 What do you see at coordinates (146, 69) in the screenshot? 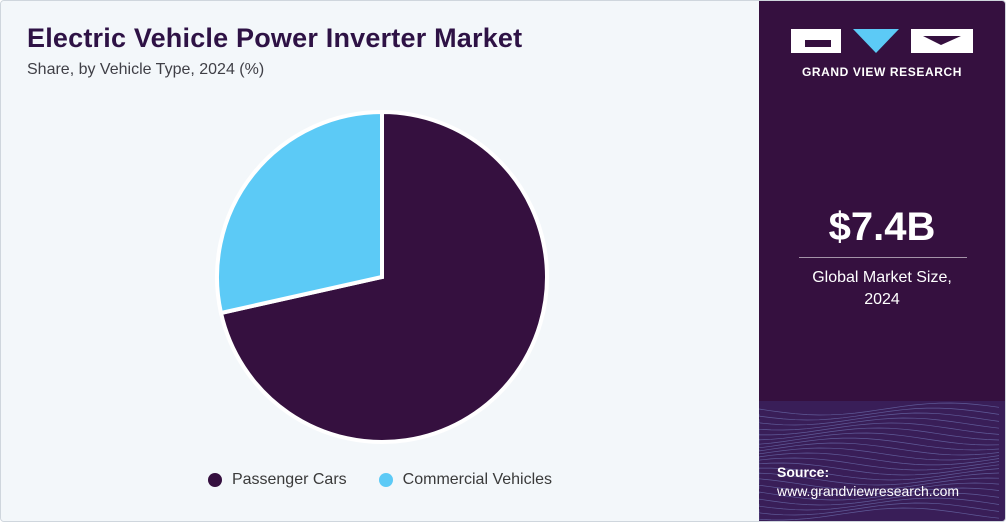
I see `chart-subtitle: Share, by Vehicle Type, 2024 (%)` at bounding box center [146, 69].